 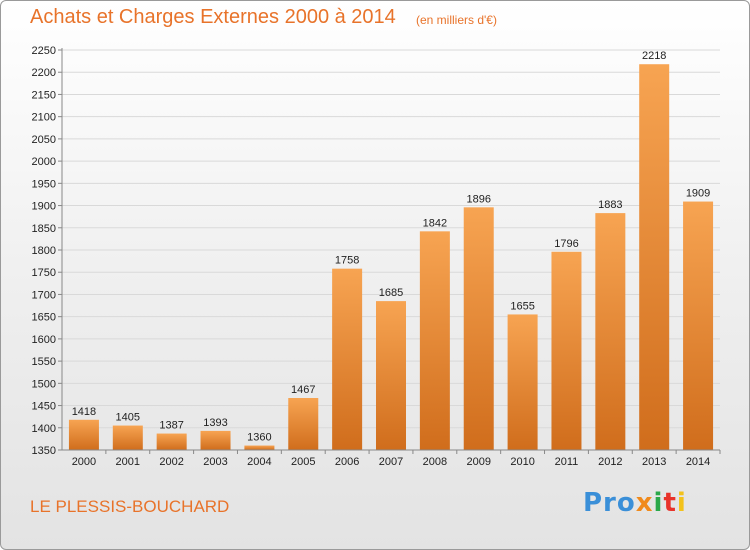 What do you see at coordinates (259, 438) in the screenshot?
I see `bar-value-label: 1360` at bounding box center [259, 438].